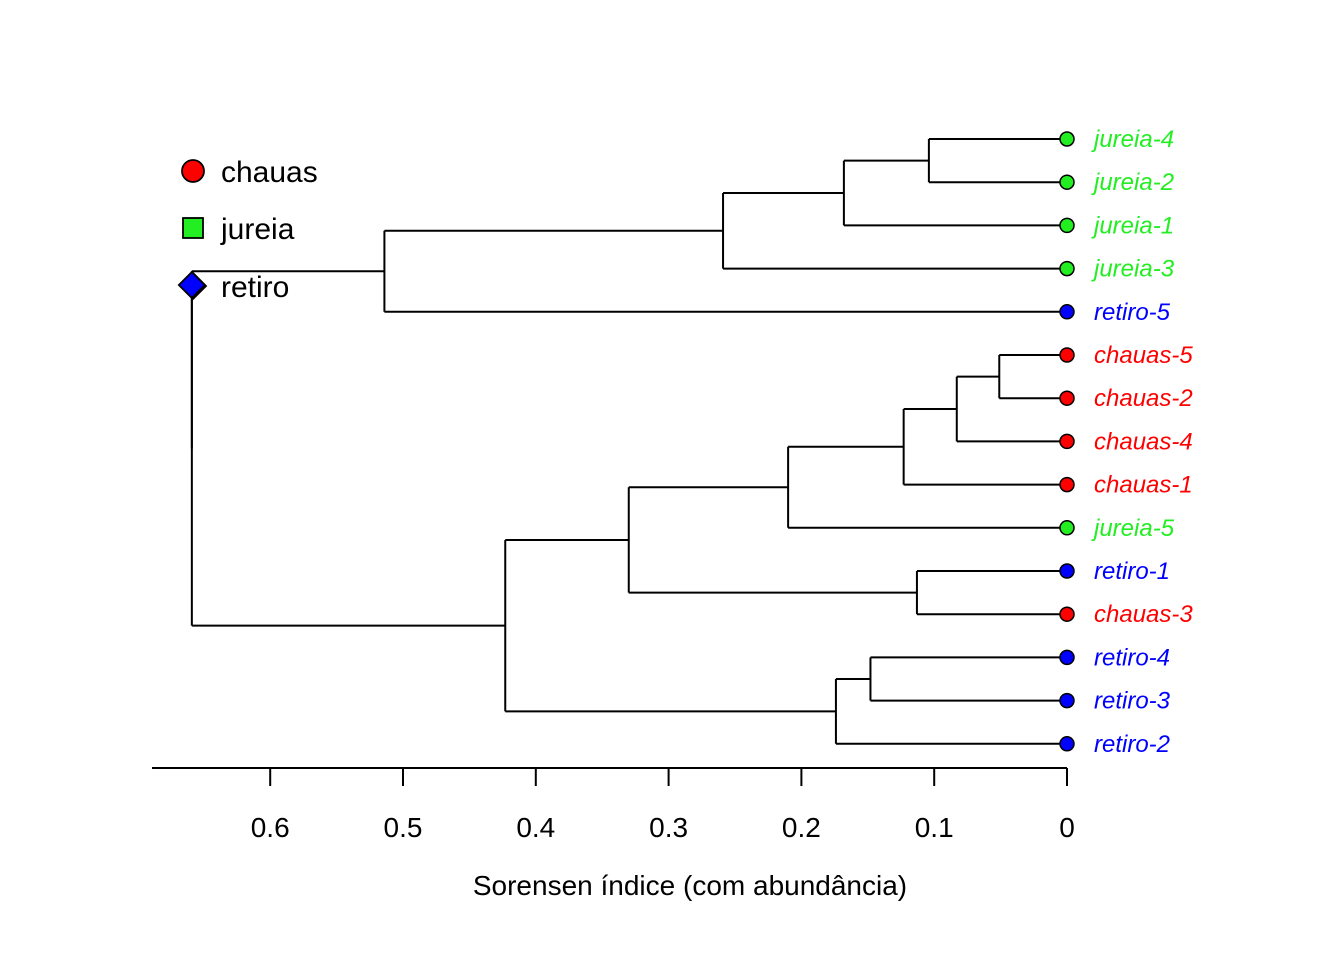  What do you see at coordinates (1133, 269) in the screenshot?
I see `leaf-label-jureia-3: jureia-3` at bounding box center [1133, 269].